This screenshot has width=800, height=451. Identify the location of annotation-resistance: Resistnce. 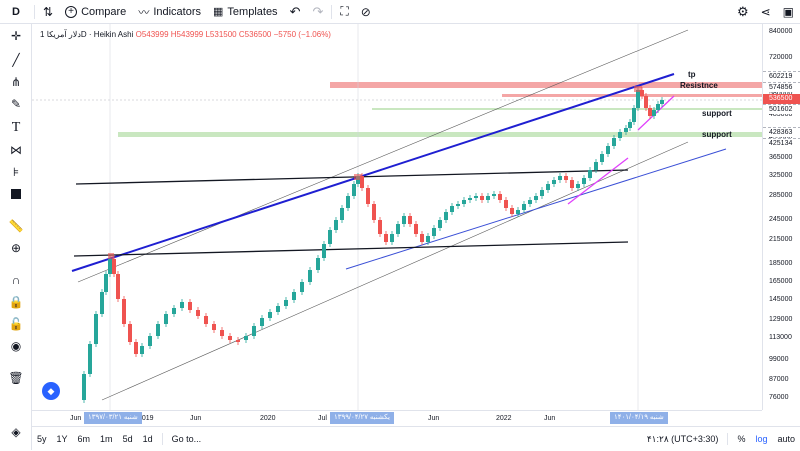
(699, 85).